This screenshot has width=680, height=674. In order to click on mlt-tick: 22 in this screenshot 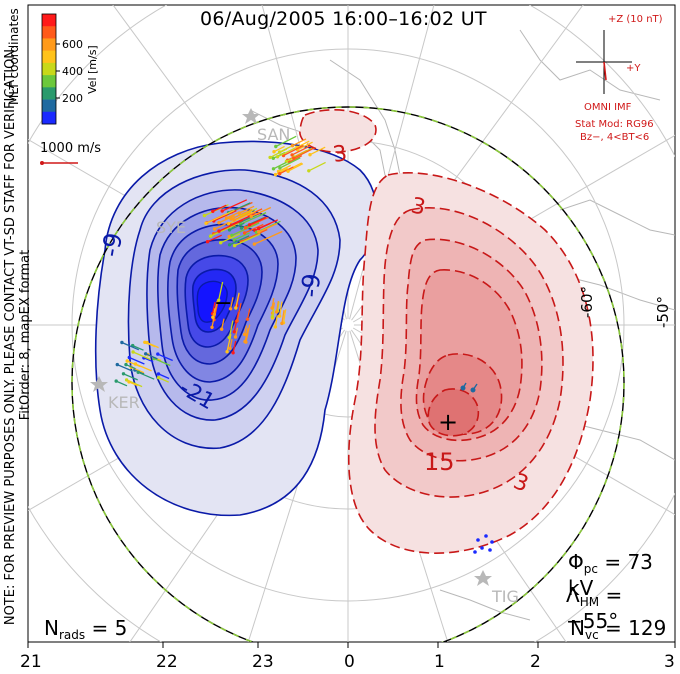, I will do `click(167, 662)`.